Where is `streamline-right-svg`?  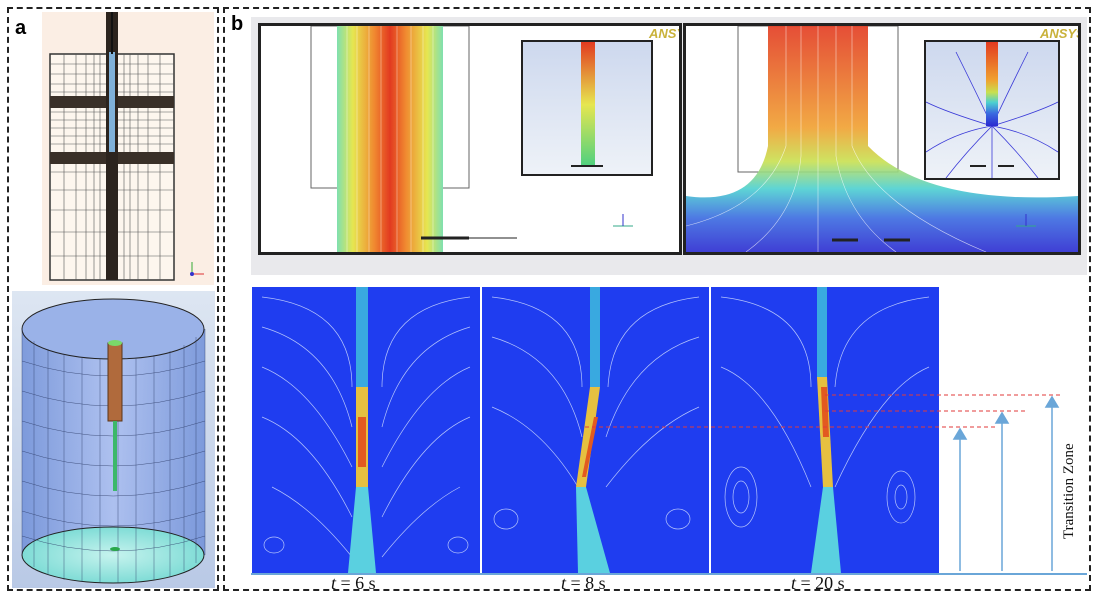 streamline-right-svg is located at coordinates (882, 139).